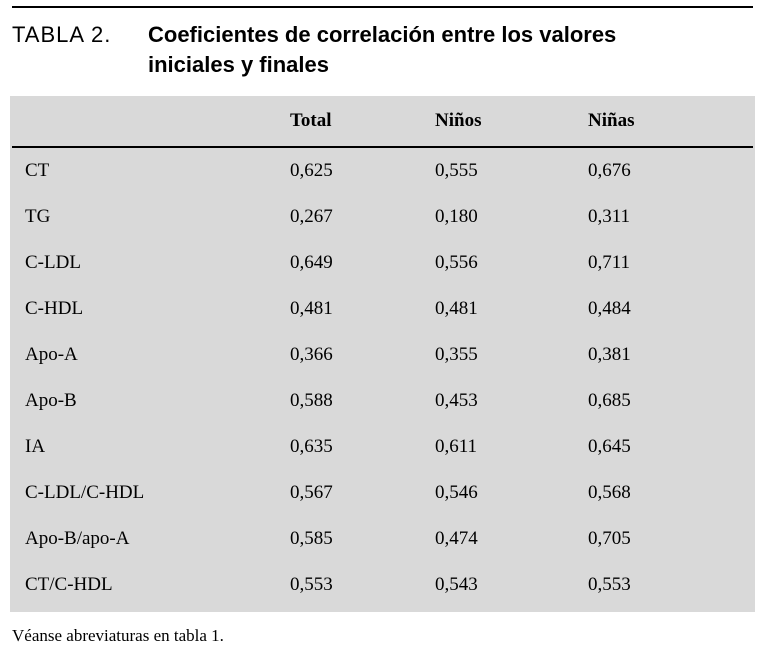 The width and height of the screenshot is (767, 660). I want to click on table-row: C-LDL 0,649 0,556 0,711, so click(382, 263).